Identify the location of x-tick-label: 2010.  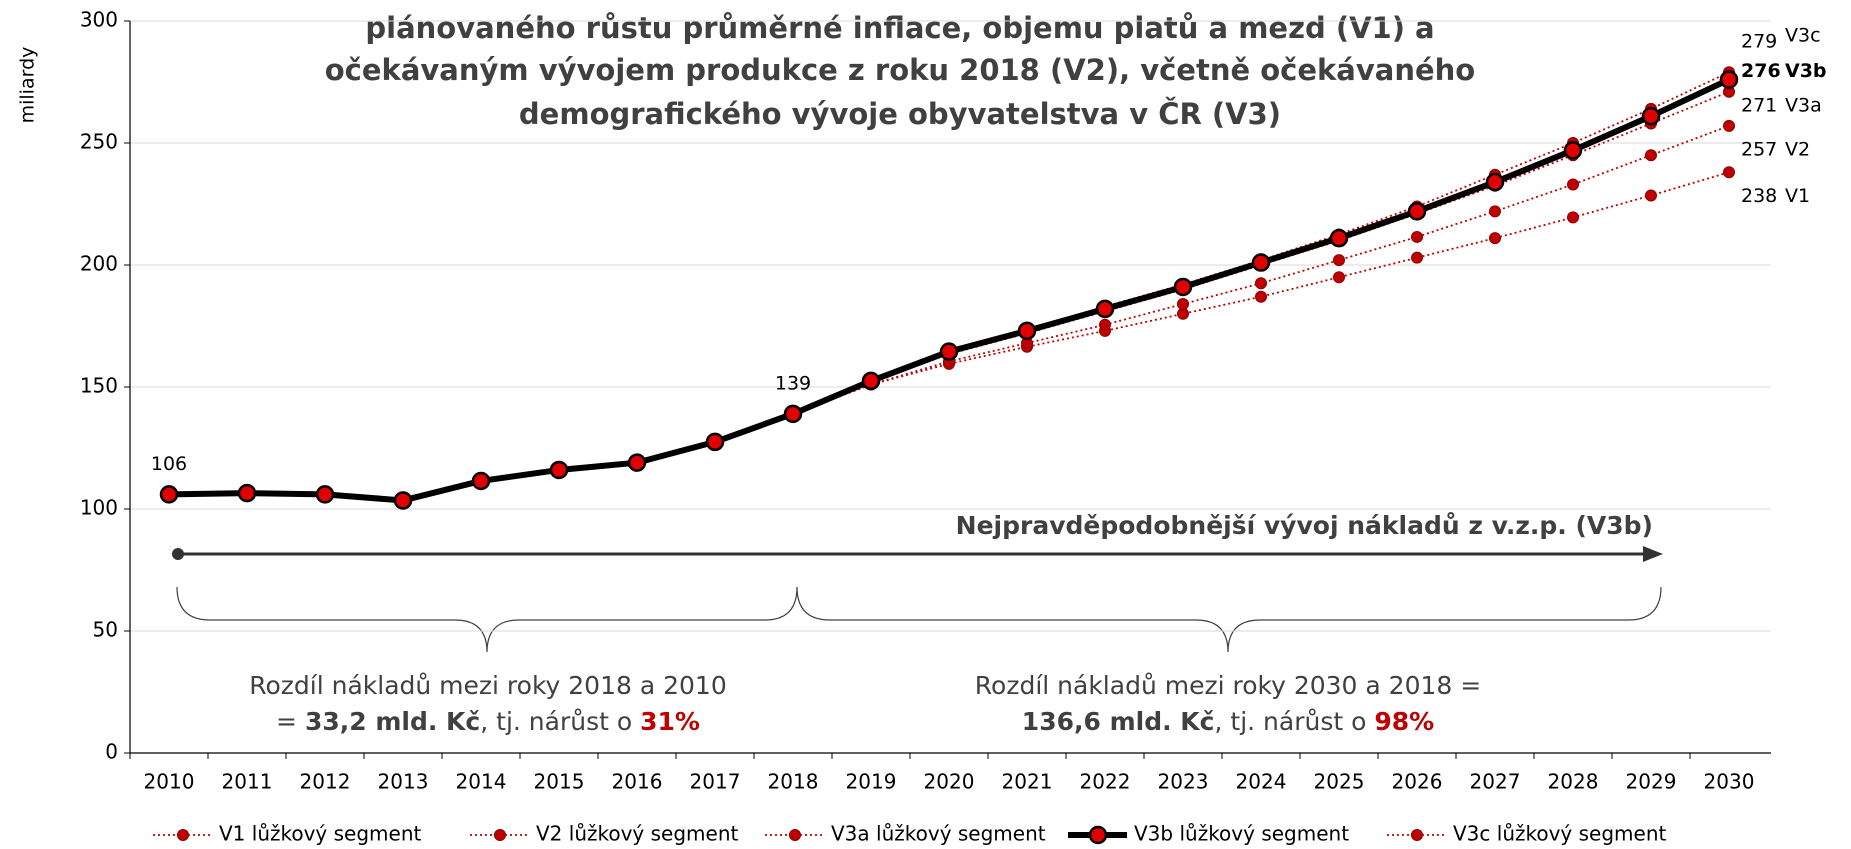
(169, 782).